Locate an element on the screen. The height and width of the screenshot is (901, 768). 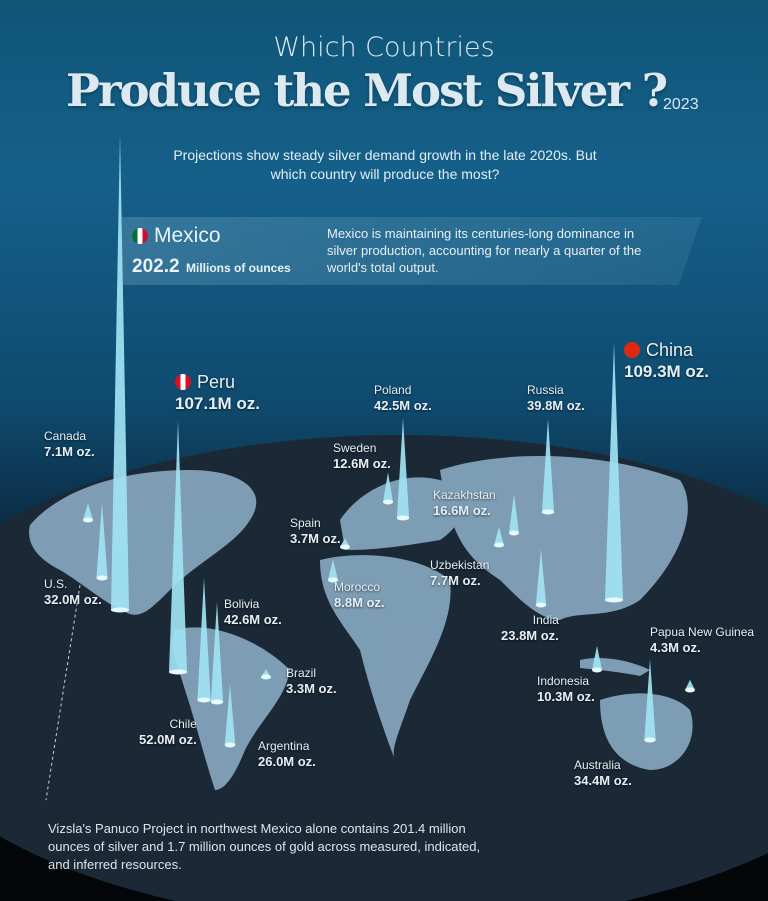
year: 2023 is located at coordinates (681, 104).